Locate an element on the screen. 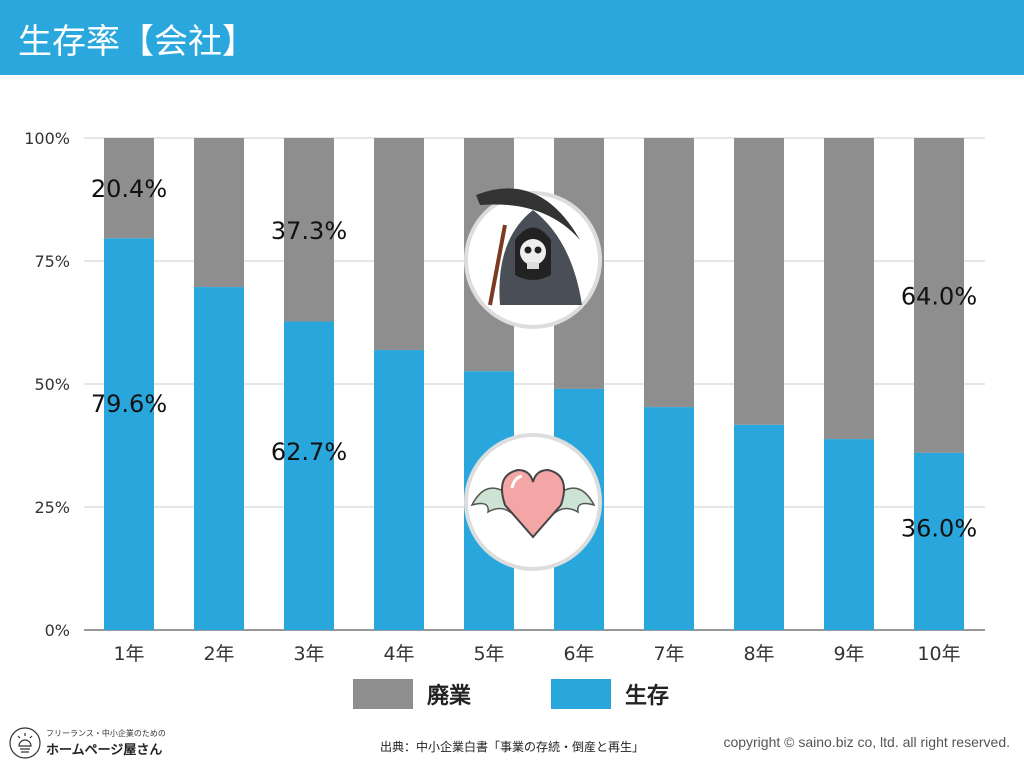 The image size is (1024, 768). x-tick-label: 9年 is located at coordinates (848, 654).